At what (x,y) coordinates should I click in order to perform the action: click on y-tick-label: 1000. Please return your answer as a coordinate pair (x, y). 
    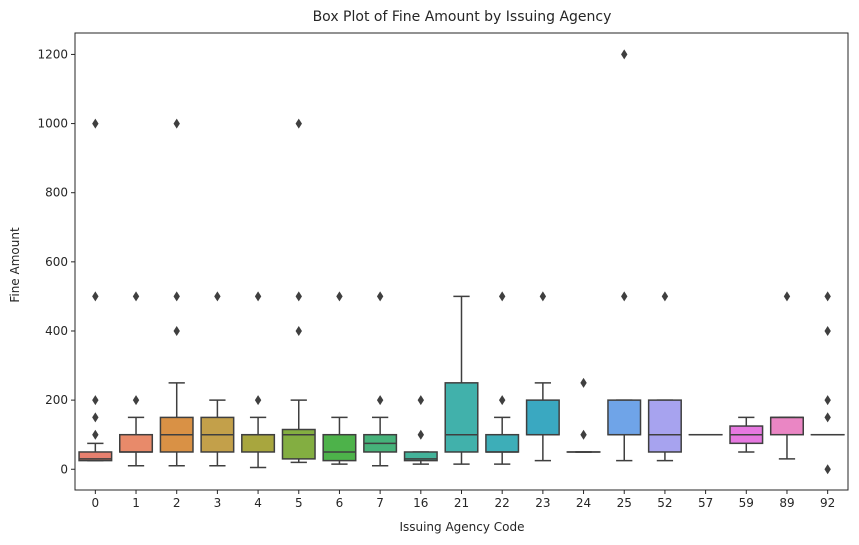
    Looking at the image, I should click on (52, 124).